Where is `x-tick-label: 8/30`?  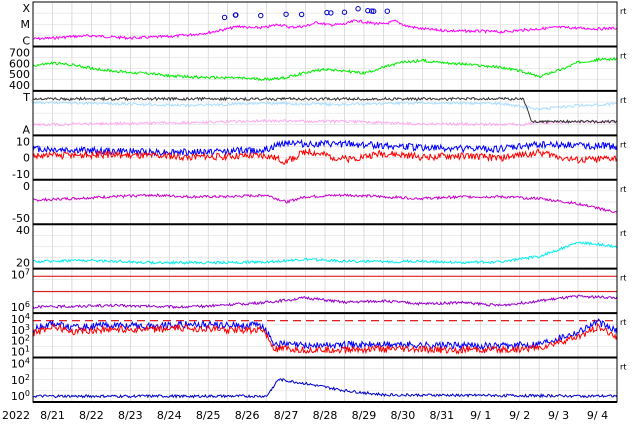 x-tick-label: 8/30 is located at coordinates (403, 415).